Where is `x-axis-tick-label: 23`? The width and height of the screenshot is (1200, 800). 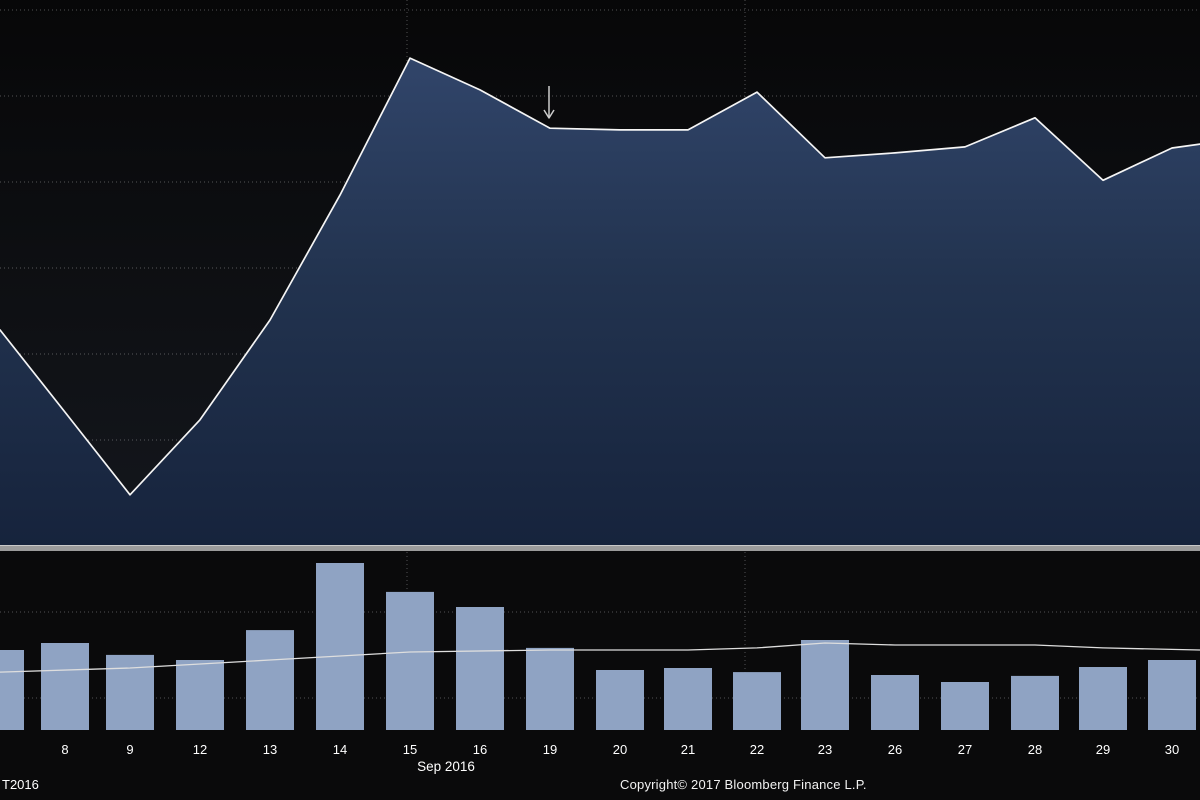 x-axis-tick-label: 23 is located at coordinates (825, 749).